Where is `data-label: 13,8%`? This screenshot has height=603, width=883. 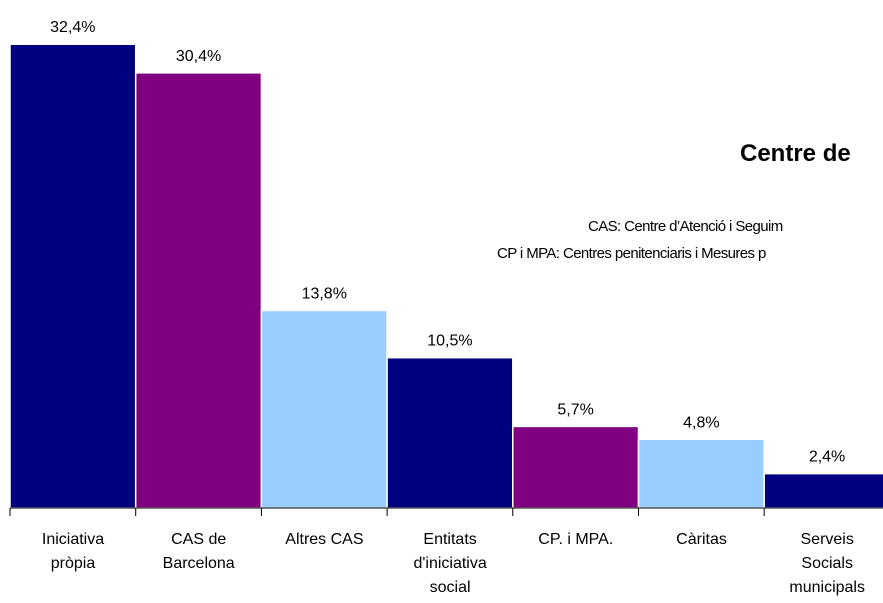 data-label: 13,8% is located at coordinates (324, 293).